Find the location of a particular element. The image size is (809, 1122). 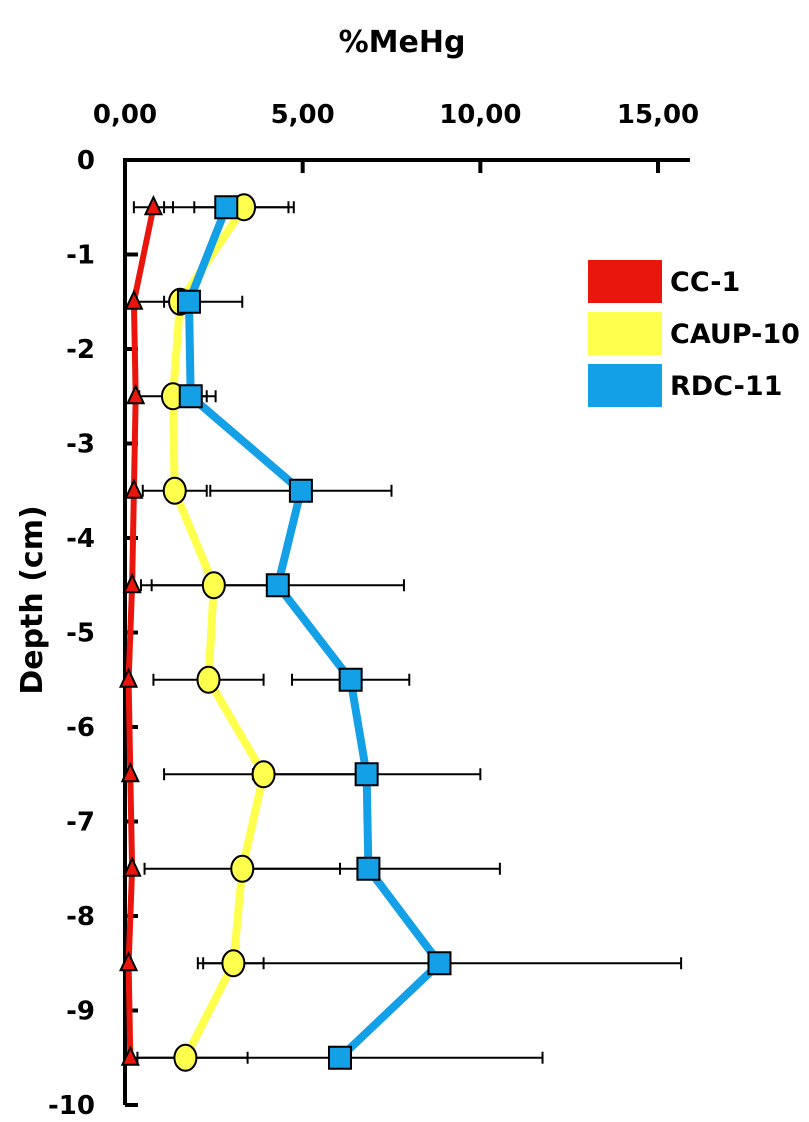

legend: CC-1 CAUP-10 RDC-11 is located at coordinates (694, 333).